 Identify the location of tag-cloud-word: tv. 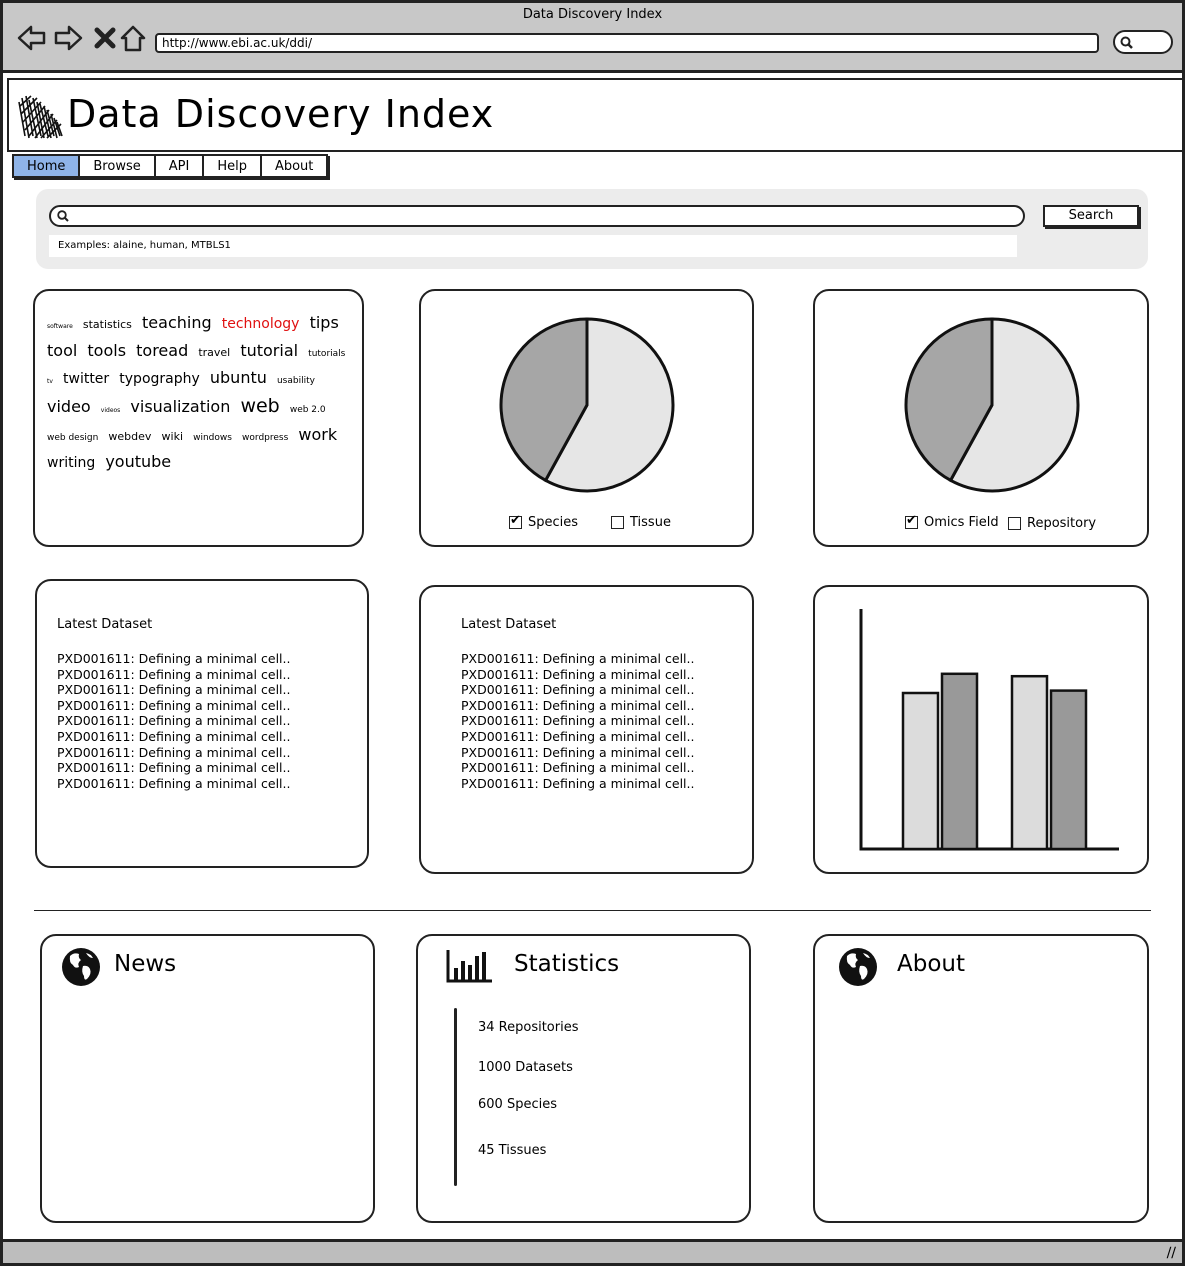
(50, 381).